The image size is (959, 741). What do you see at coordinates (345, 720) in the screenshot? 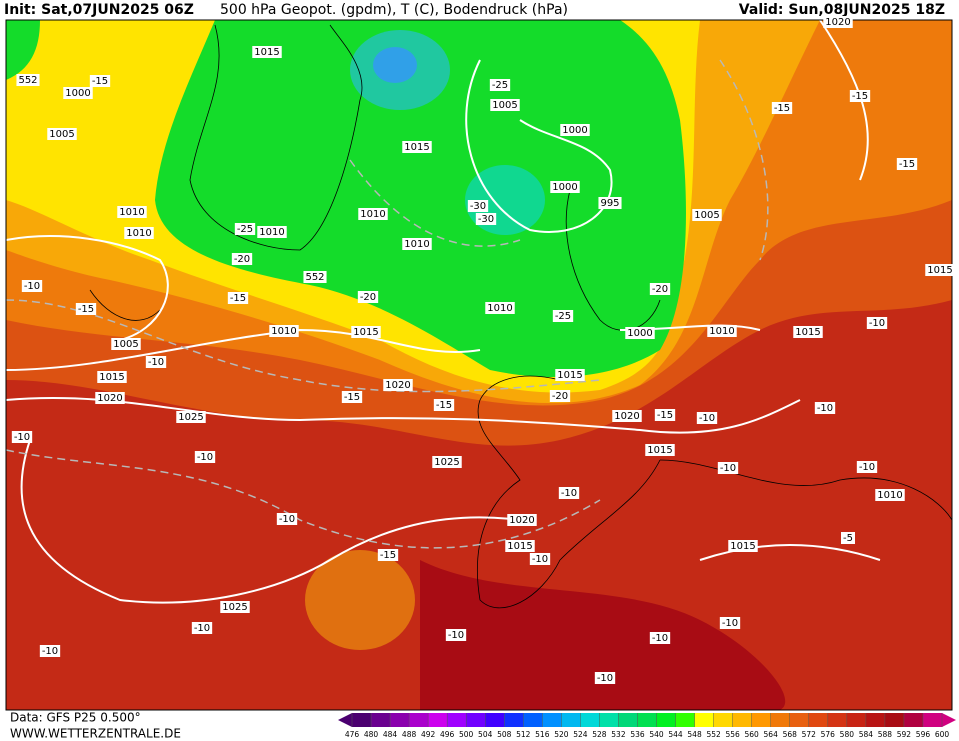
I see `colorbar-arrow-left` at bounding box center [345, 720].